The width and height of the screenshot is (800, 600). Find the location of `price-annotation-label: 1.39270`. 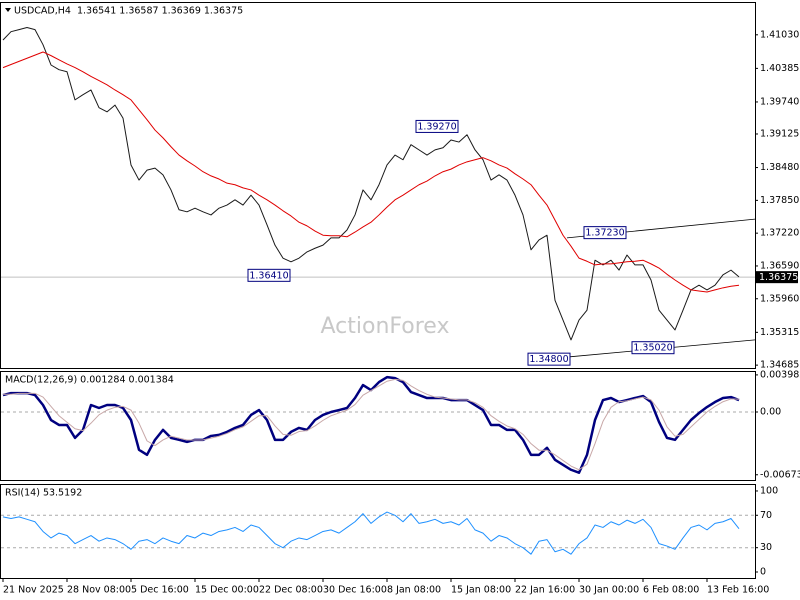

price-annotation-label: 1.39270 is located at coordinates (436, 126).